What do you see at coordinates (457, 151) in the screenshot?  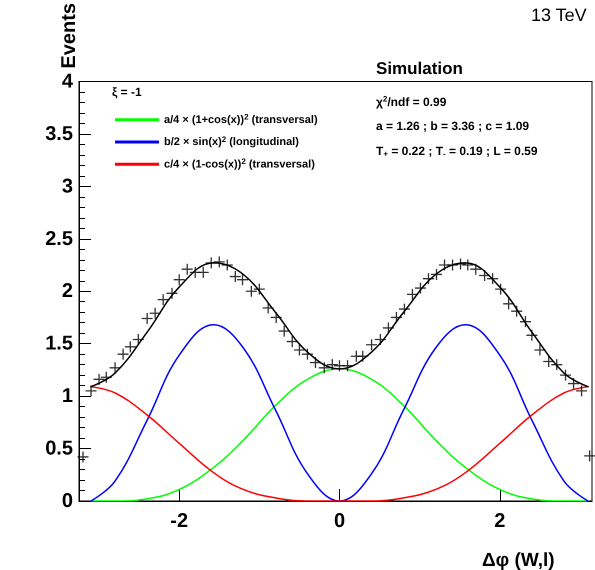 I see `annotation: T+ = 0.22 ; T- = 0.19 ; L = 0.59` at bounding box center [457, 151].